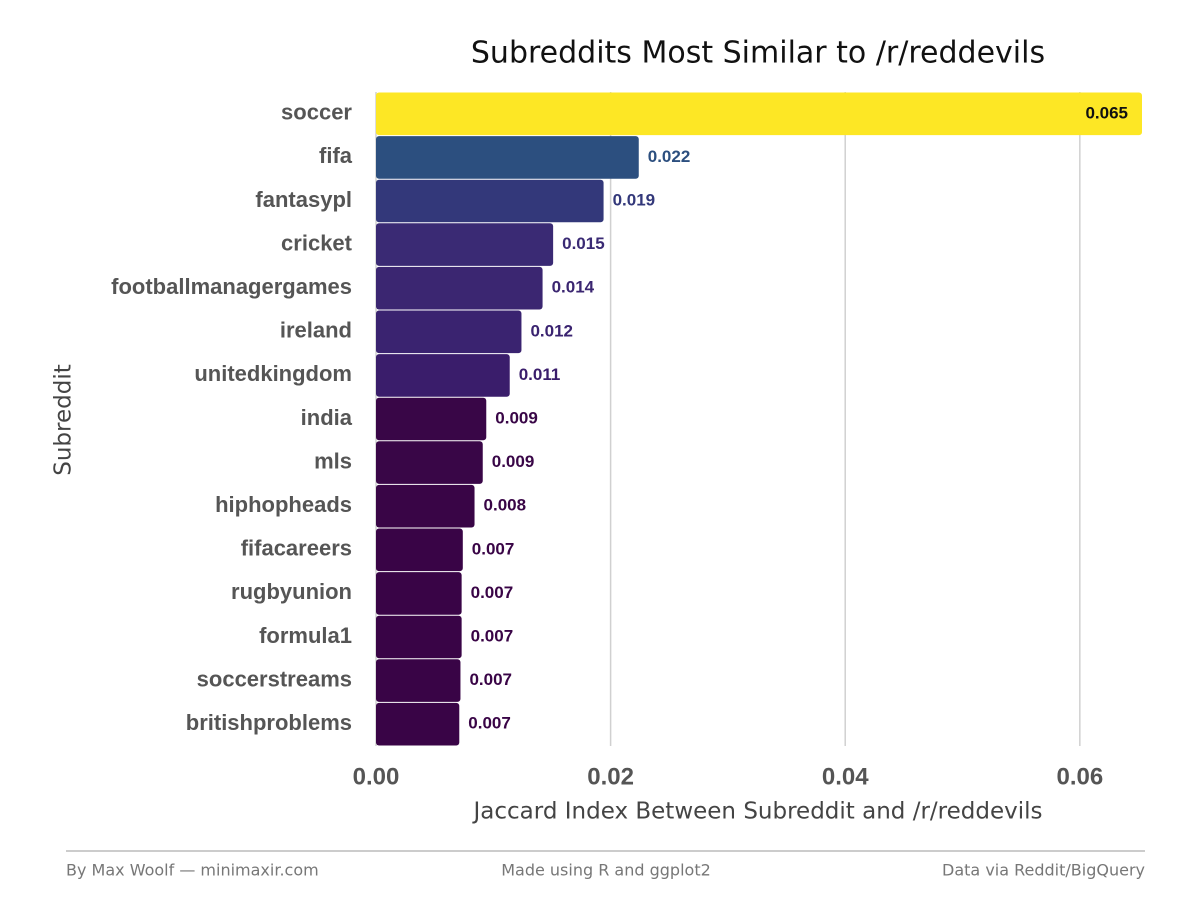 This screenshot has width=1200, height=900. What do you see at coordinates (376, 776) in the screenshot?
I see `x-tick-label: 0.00` at bounding box center [376, 776].